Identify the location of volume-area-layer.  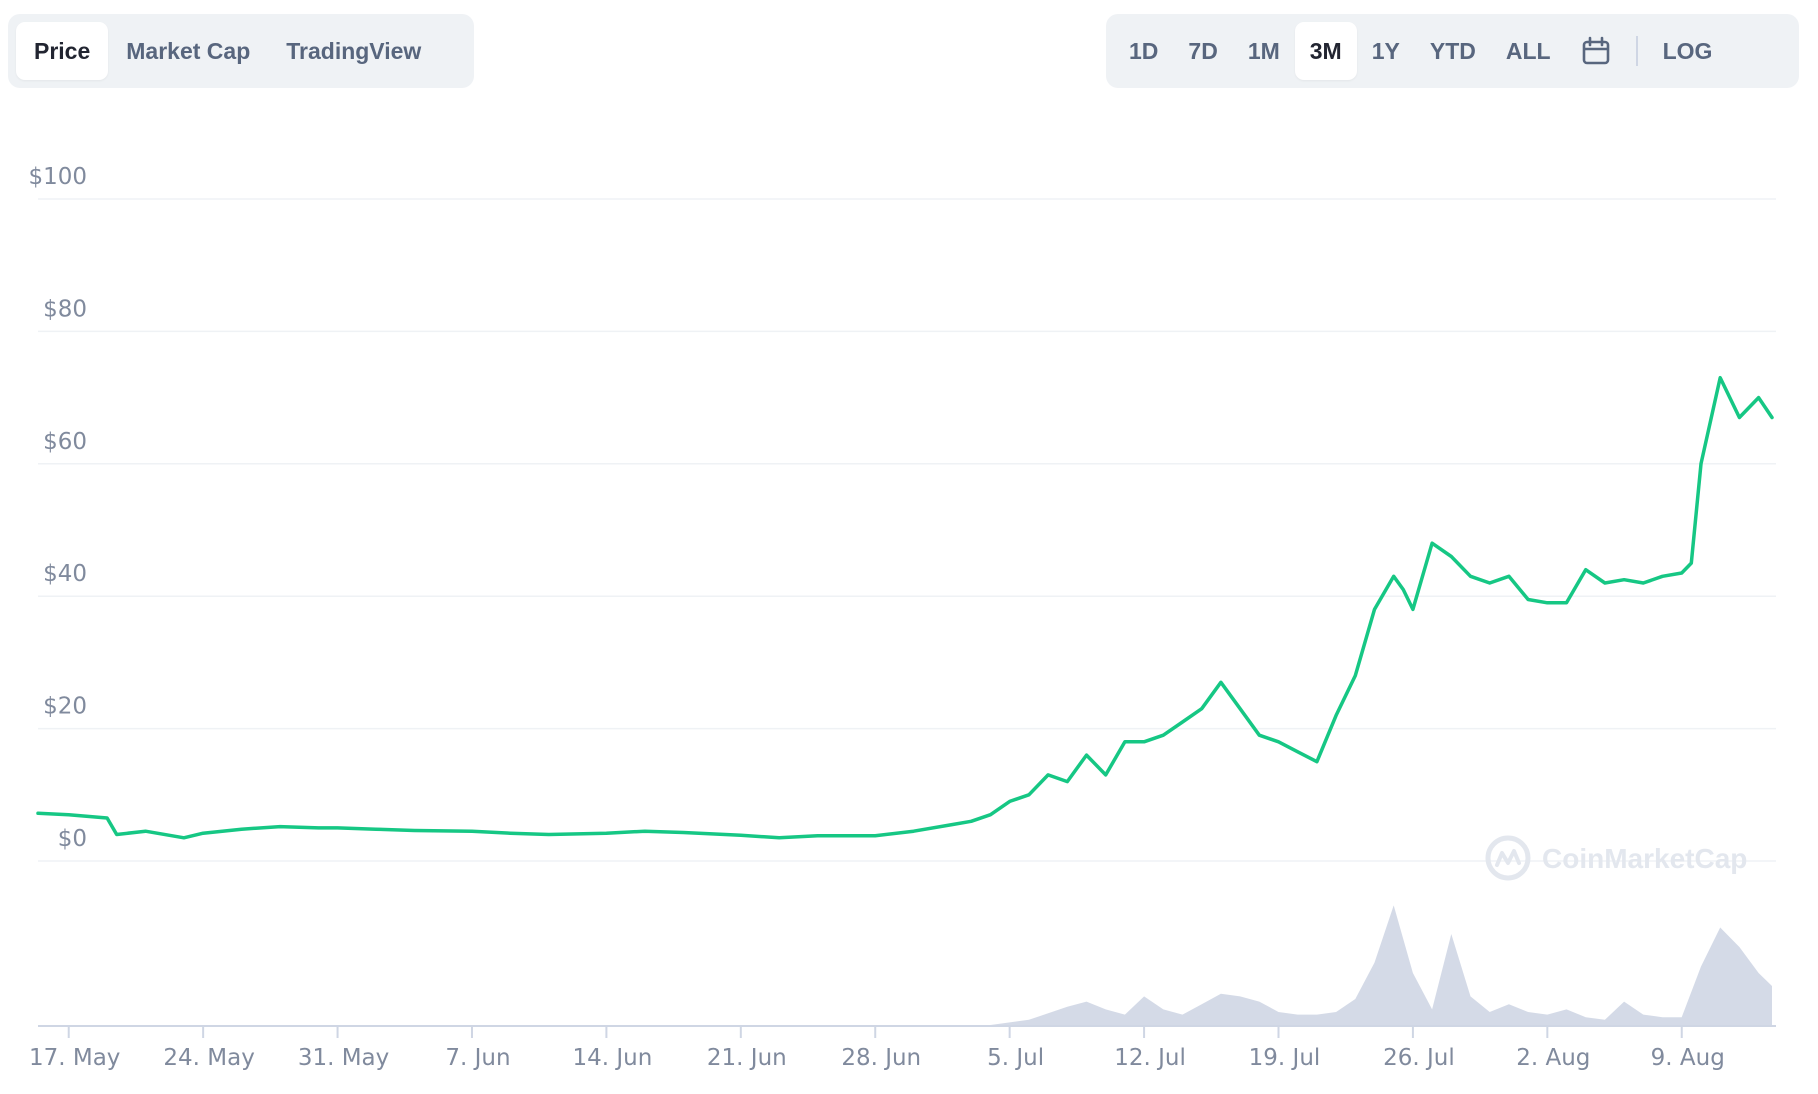
(905, 965).